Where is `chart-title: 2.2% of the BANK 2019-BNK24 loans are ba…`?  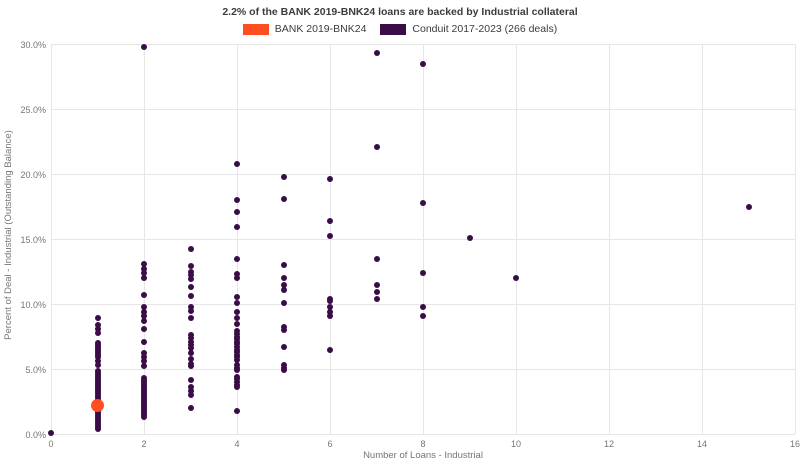 chart-title: 2.2% of the BANK 2019-BNK24 loans are ba… is located at coordinates (400, 12).